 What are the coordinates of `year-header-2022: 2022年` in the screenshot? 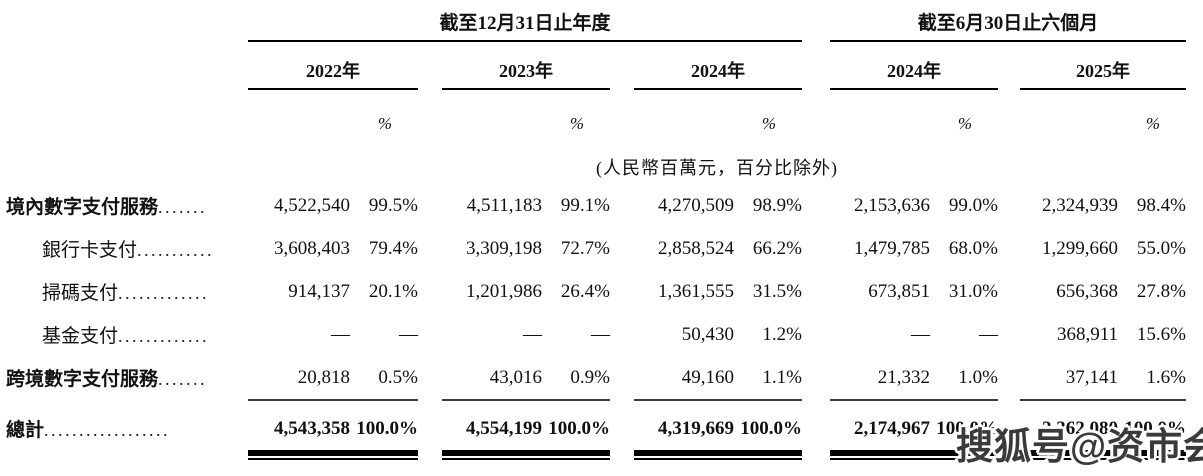 It's located at (333, 73).